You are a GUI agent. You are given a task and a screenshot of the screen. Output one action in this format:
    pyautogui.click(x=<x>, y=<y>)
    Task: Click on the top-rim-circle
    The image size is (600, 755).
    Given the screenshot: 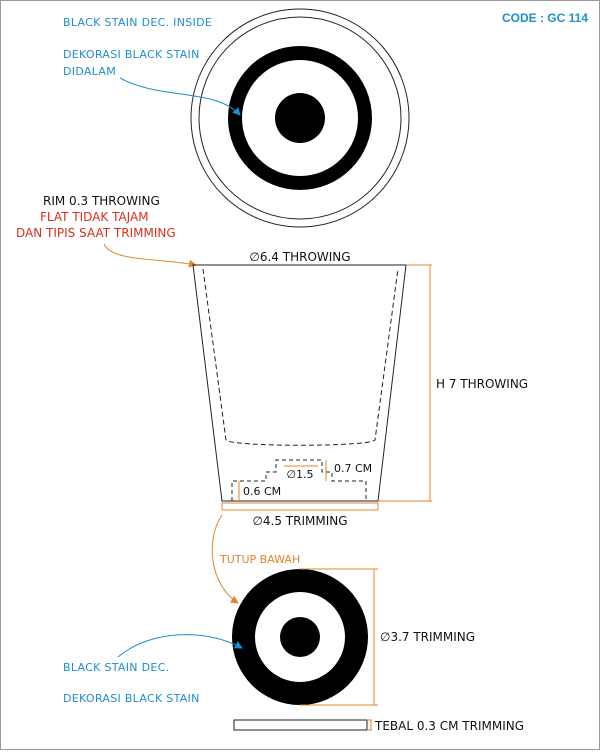 What is the action you would take?
    pyautogui.click(x=300, y=118)
    